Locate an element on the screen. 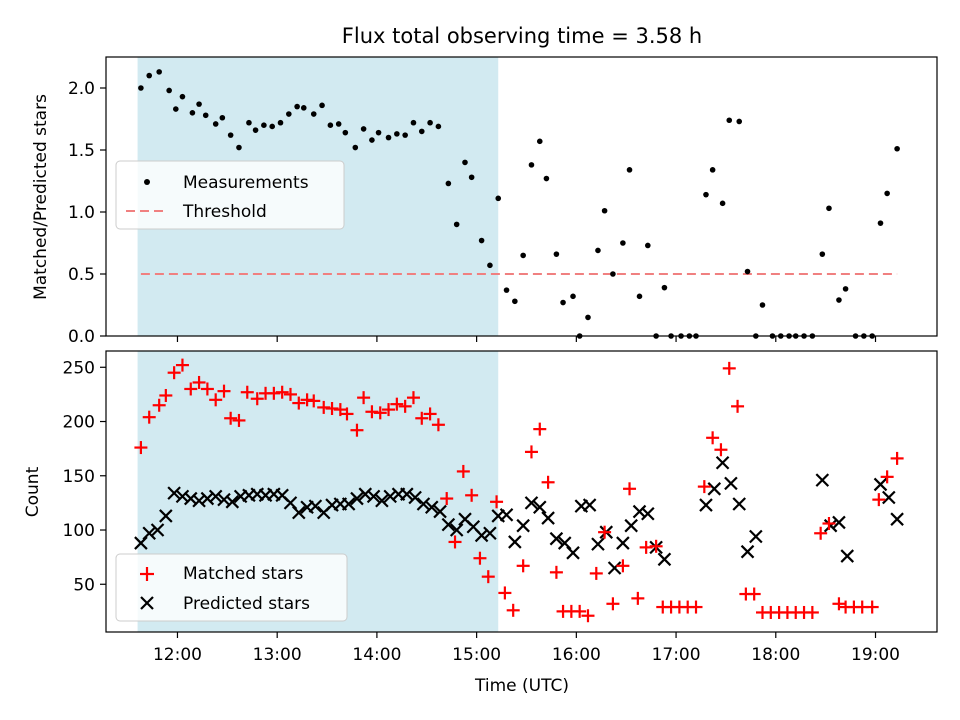 This screenshot has height=720, width=960. y-tick-label: 100 is located at coordinates (79, 531).